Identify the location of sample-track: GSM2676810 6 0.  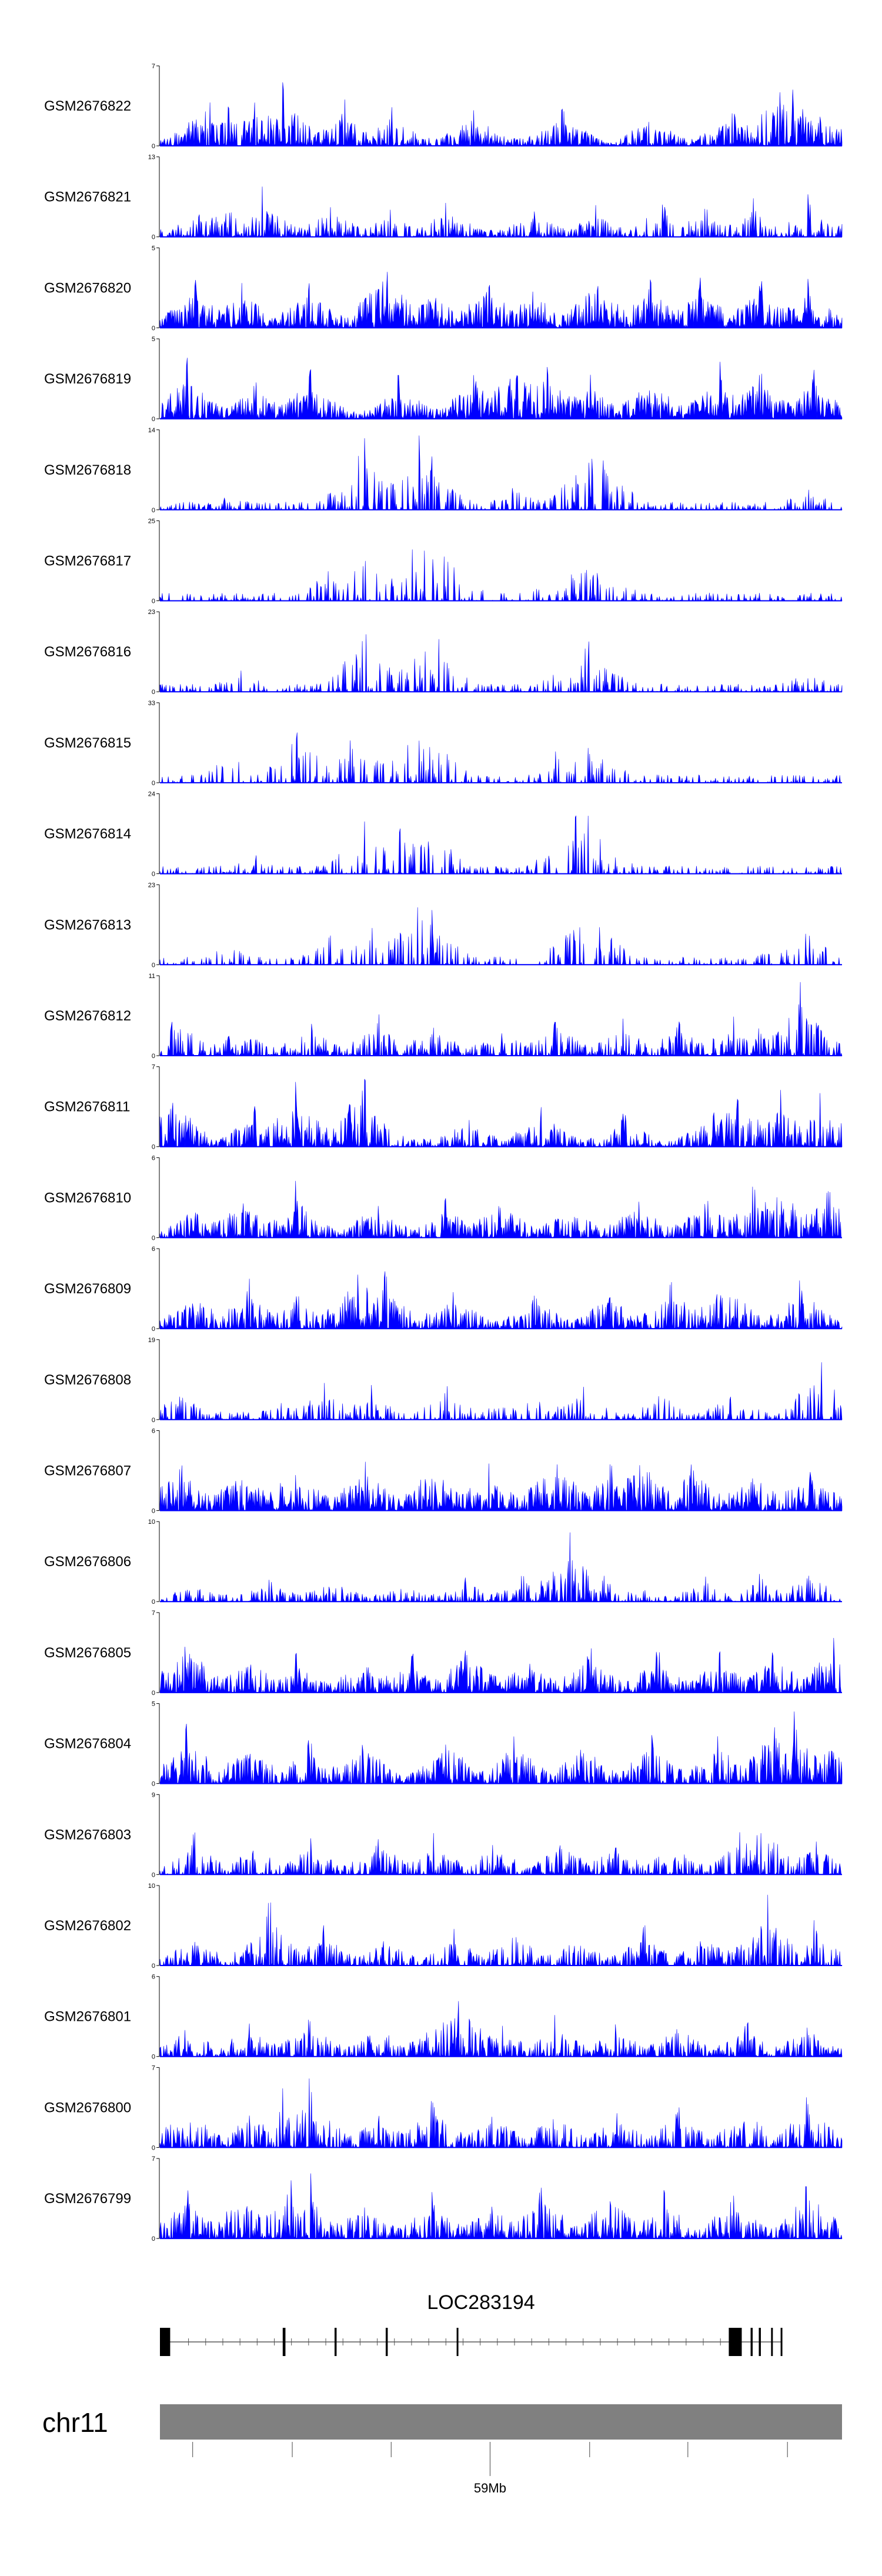
(443, 1198).